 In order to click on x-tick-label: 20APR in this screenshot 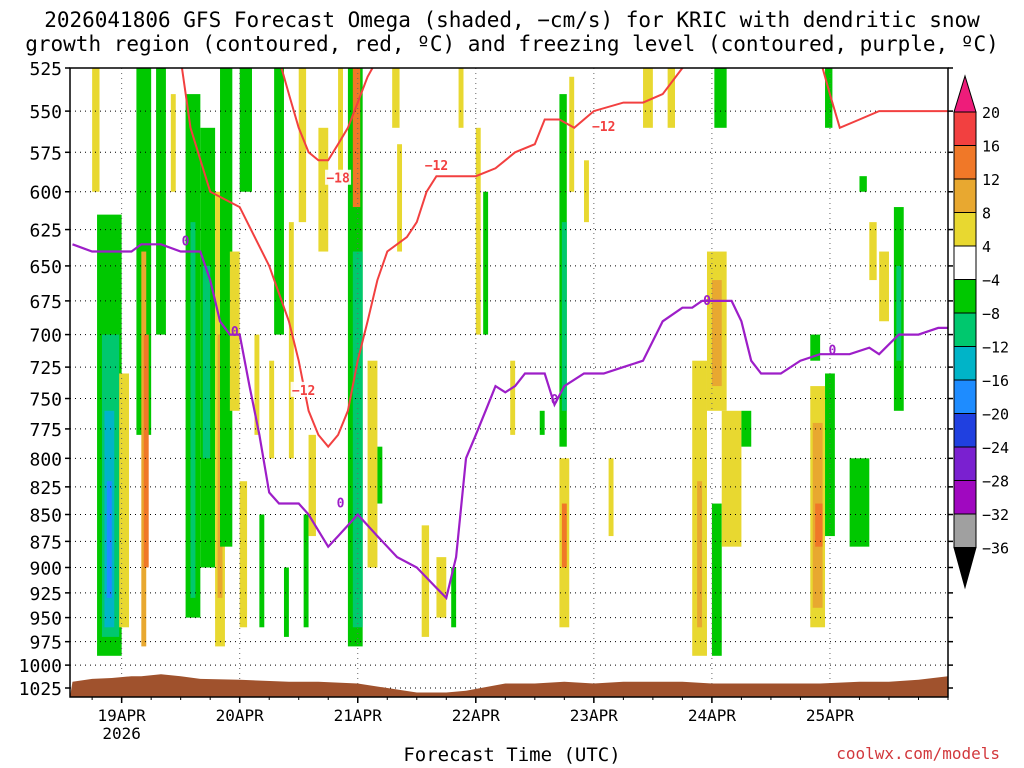, I will do `click(240, 715)`.